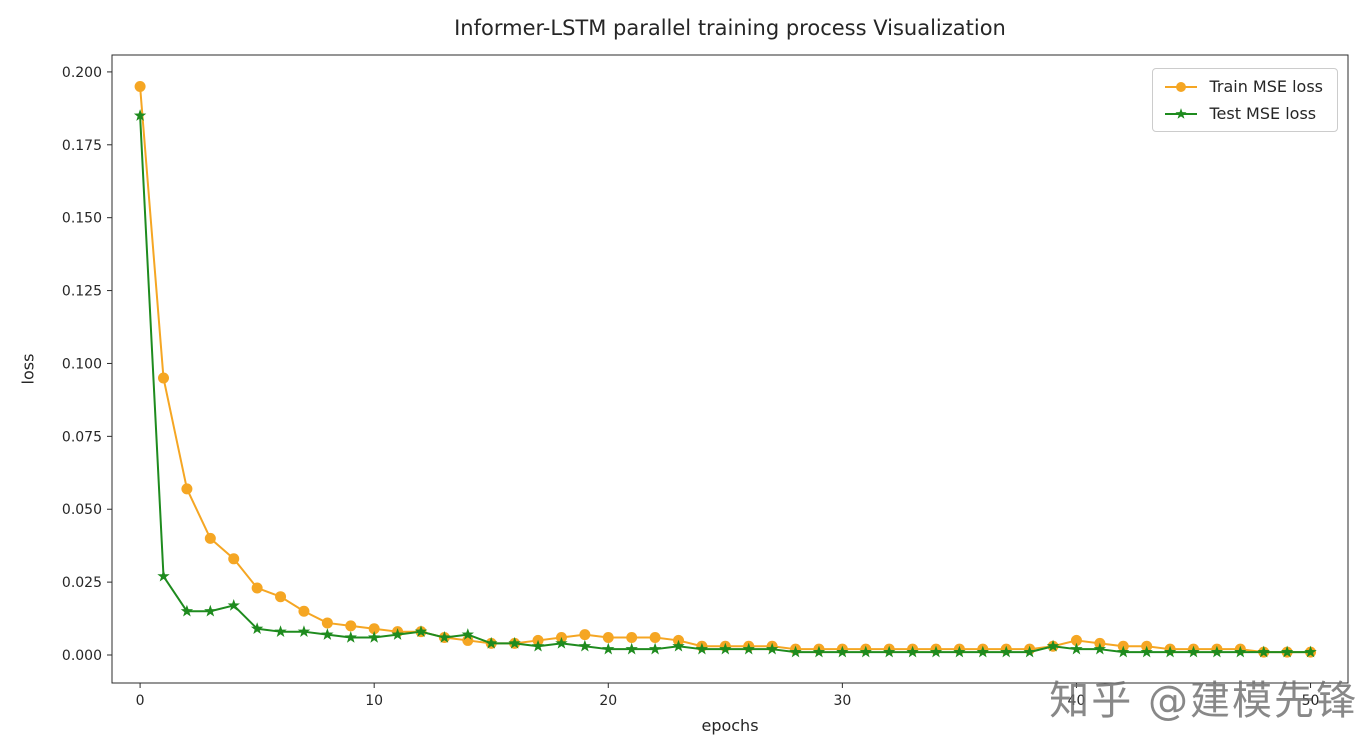 The width and height of the screenshot is (1366, 752). Describe the element at coordinates (730, 725) in the screenshot. I see `x-axis-label: epochs` at that location.